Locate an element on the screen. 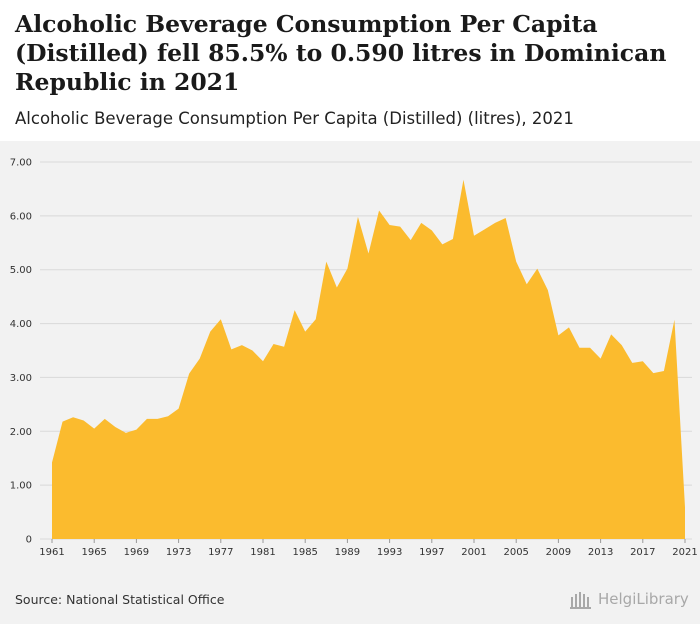 The image size is (700, 624). x-tick-label: 2021 is located at coordinates (684, 552).